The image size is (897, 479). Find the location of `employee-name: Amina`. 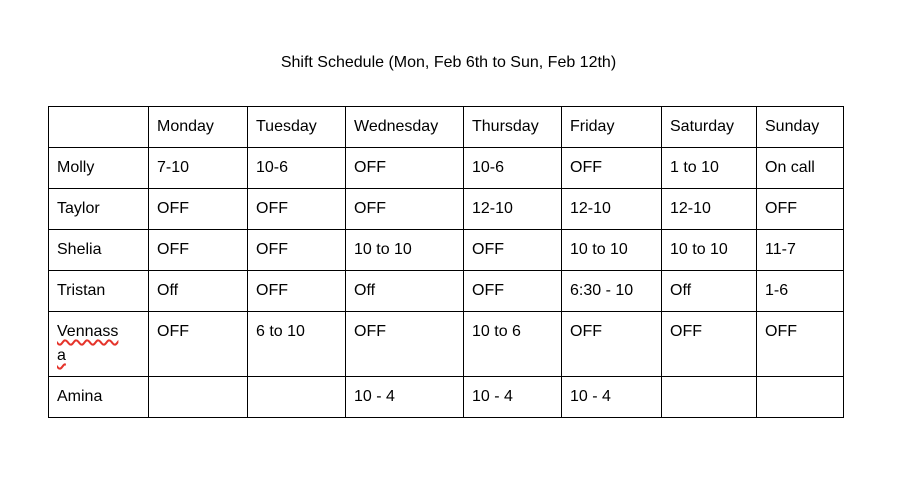

employee-name: Amina is located at coordinates (80, 396).